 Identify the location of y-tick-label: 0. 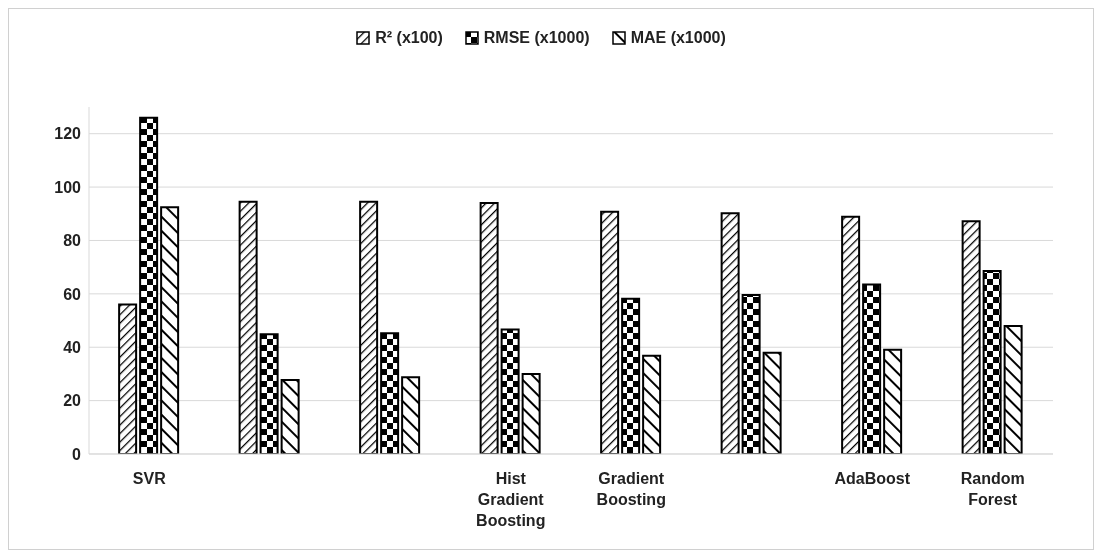
(77, 454).